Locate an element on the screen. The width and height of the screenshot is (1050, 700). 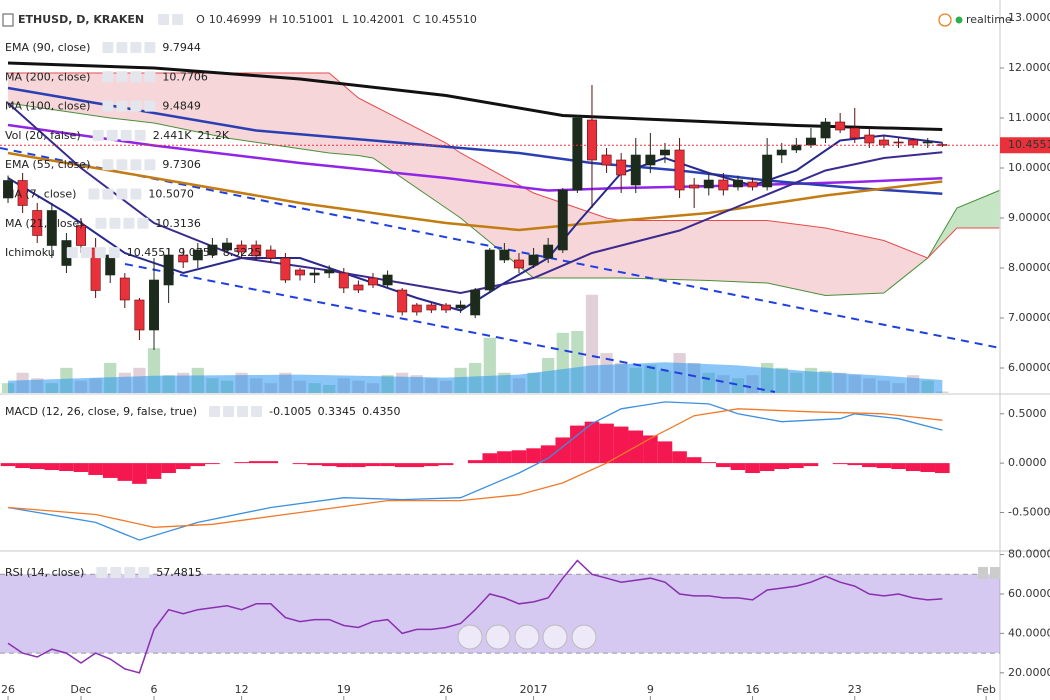
status-dot is located at coordinates (959, 20).